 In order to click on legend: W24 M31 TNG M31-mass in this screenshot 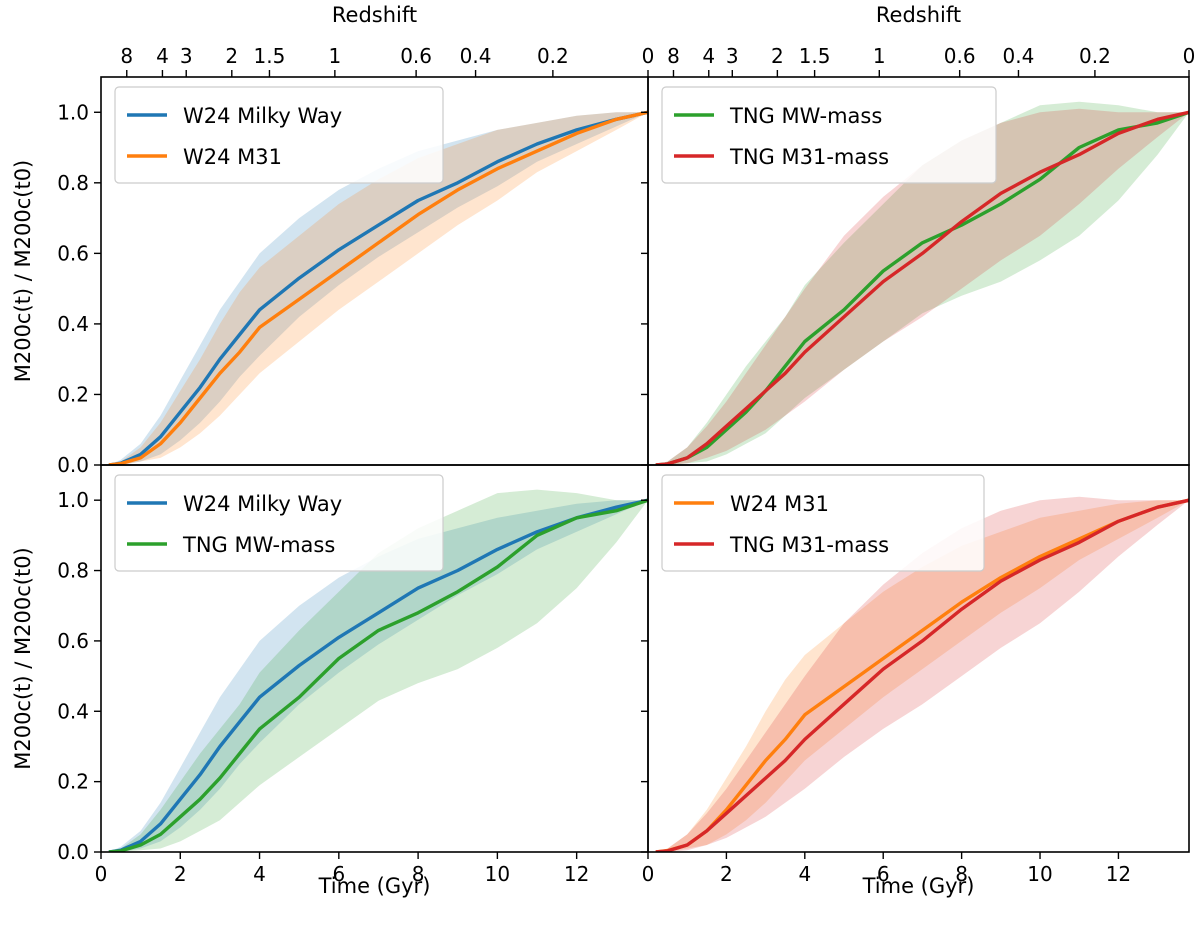, I will do `click(823, 523)`.